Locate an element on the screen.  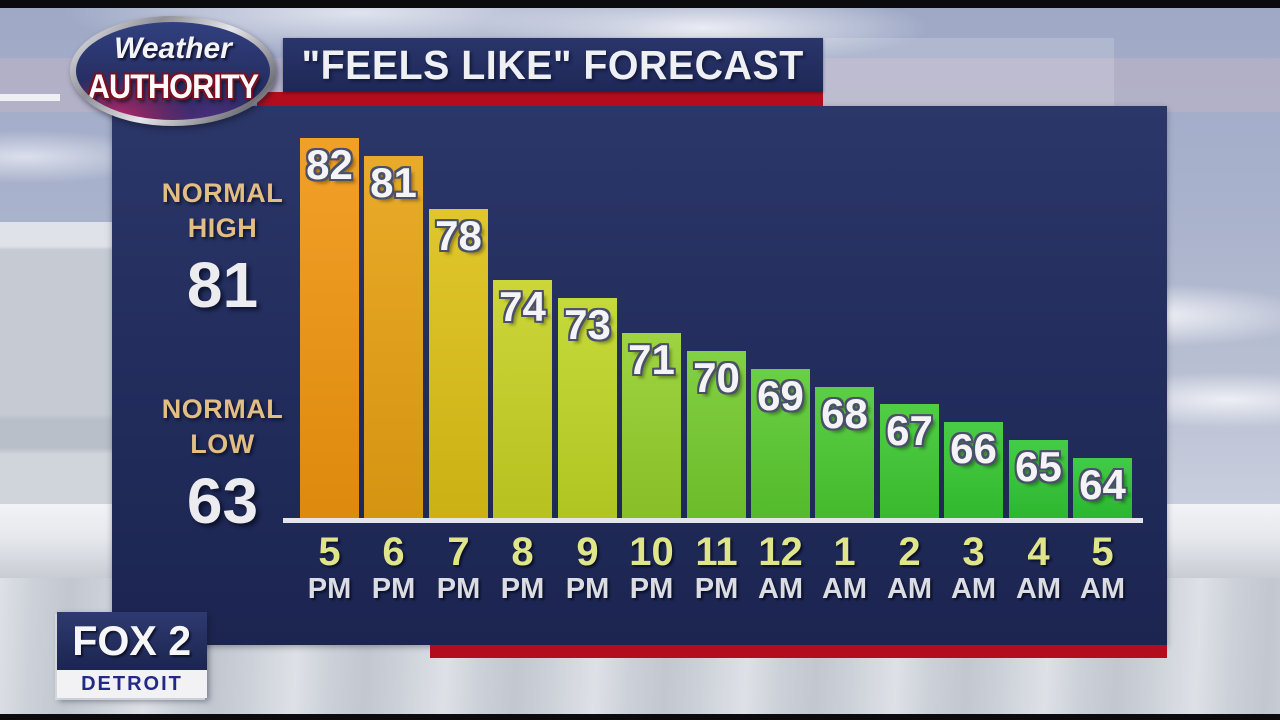
header-red-stripe is located at coordinates (540, 99).